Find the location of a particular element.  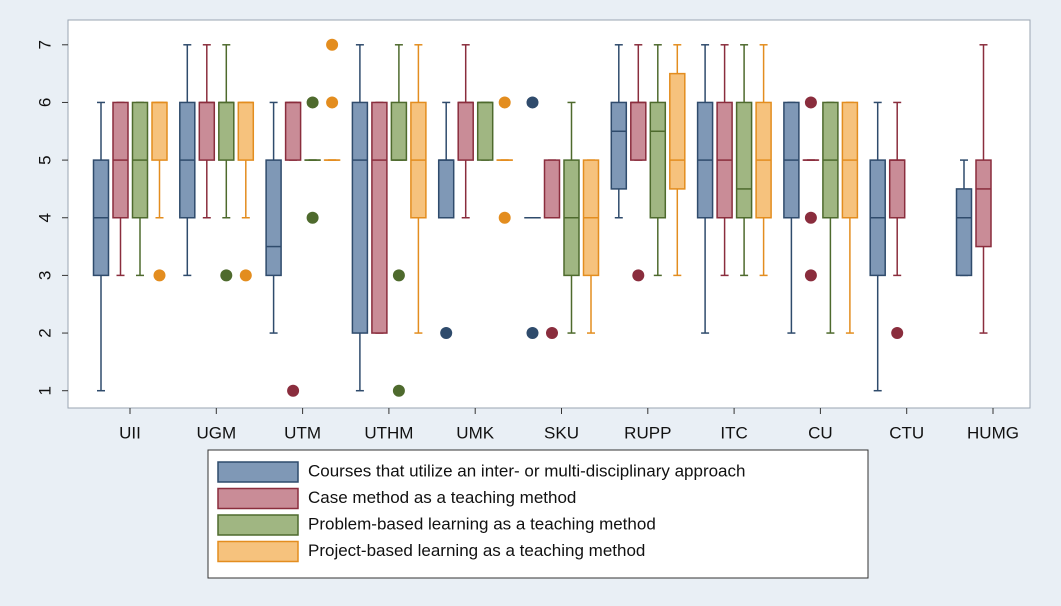

x-tick-label: UMK is located at coordinates (475, 432).